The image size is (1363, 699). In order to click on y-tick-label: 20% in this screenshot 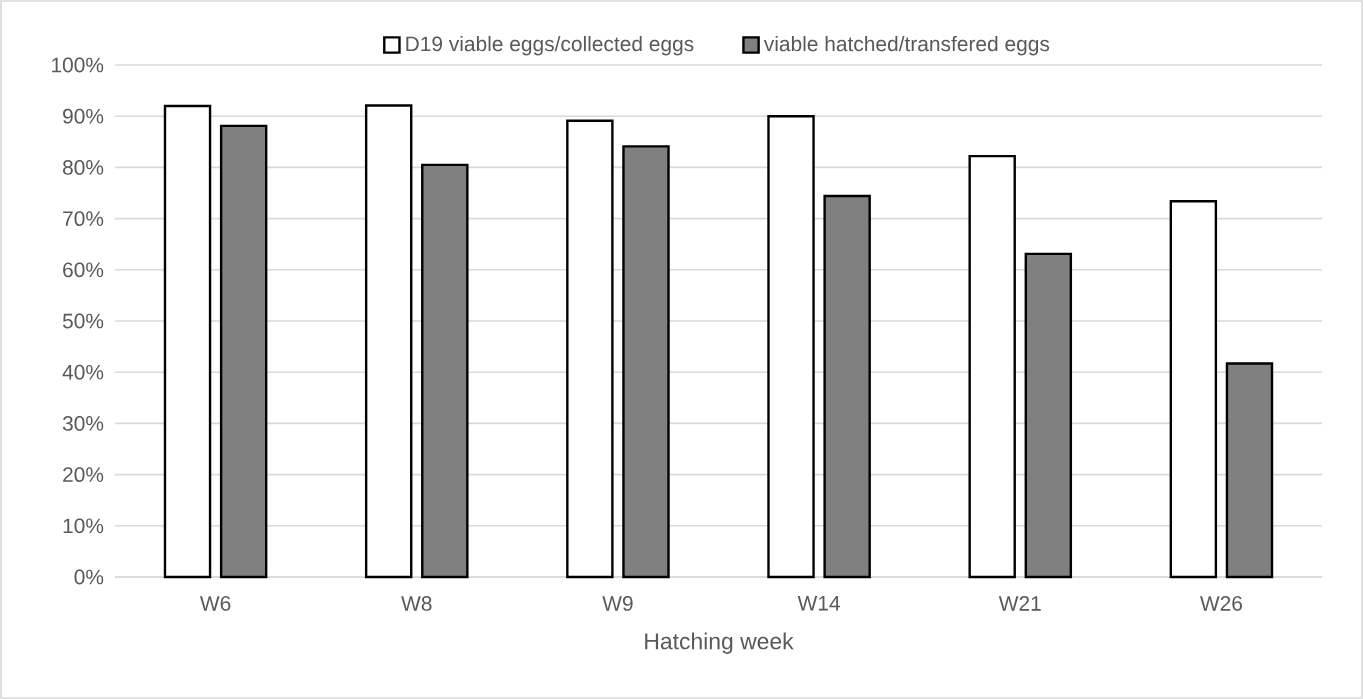, I will do `click(83, 475)`.